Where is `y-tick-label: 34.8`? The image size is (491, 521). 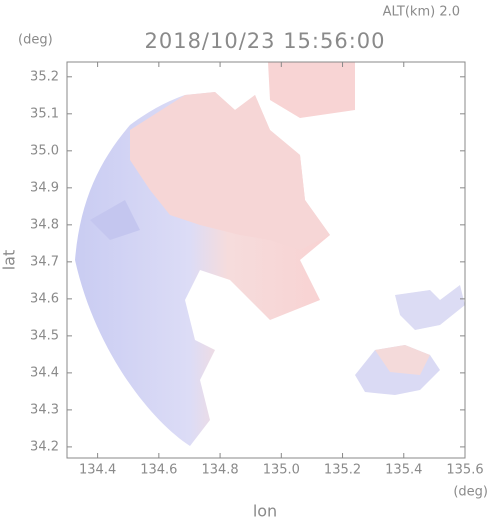 y-tick-label: 34.8 is located at coordinates (44, 224).